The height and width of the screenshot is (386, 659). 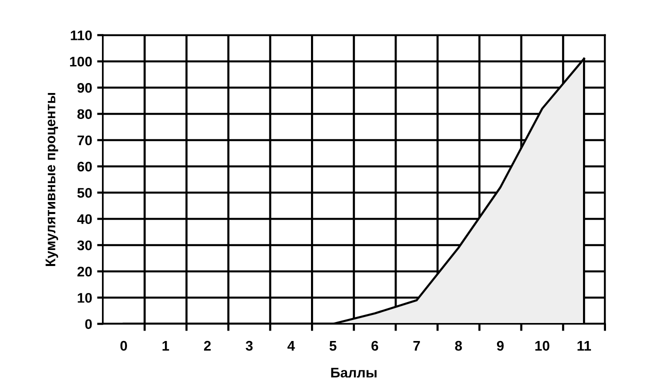 I want to click on x-tick-label: 10, so click(x=542, y=345).